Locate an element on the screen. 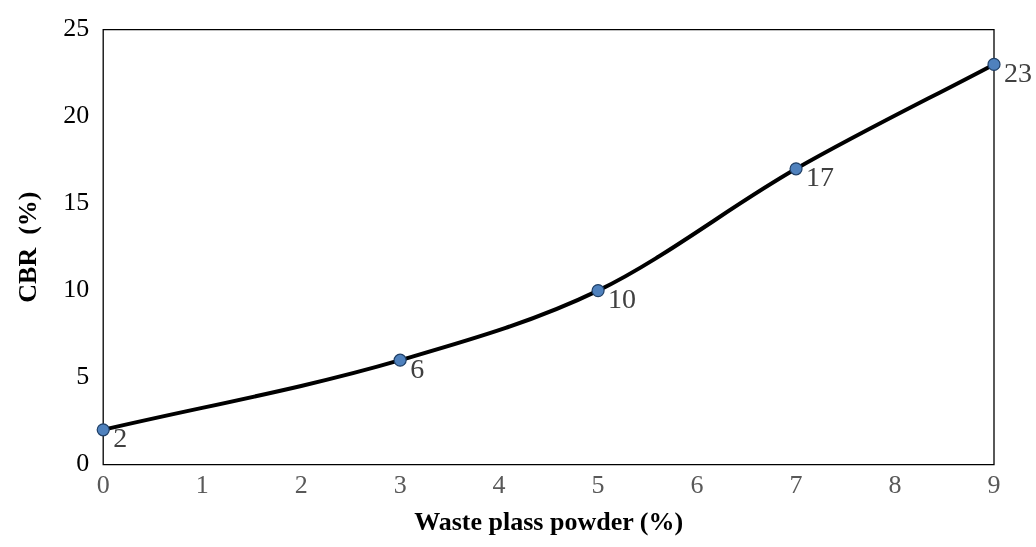 The height and width of the screenshot is (547, 1036). x-tick-label: 1 is located at coordinates (202, 485).